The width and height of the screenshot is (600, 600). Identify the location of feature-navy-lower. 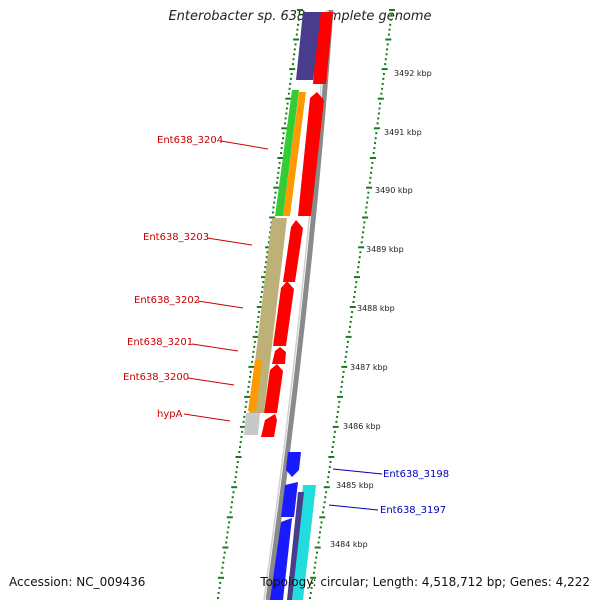
(295, 546).